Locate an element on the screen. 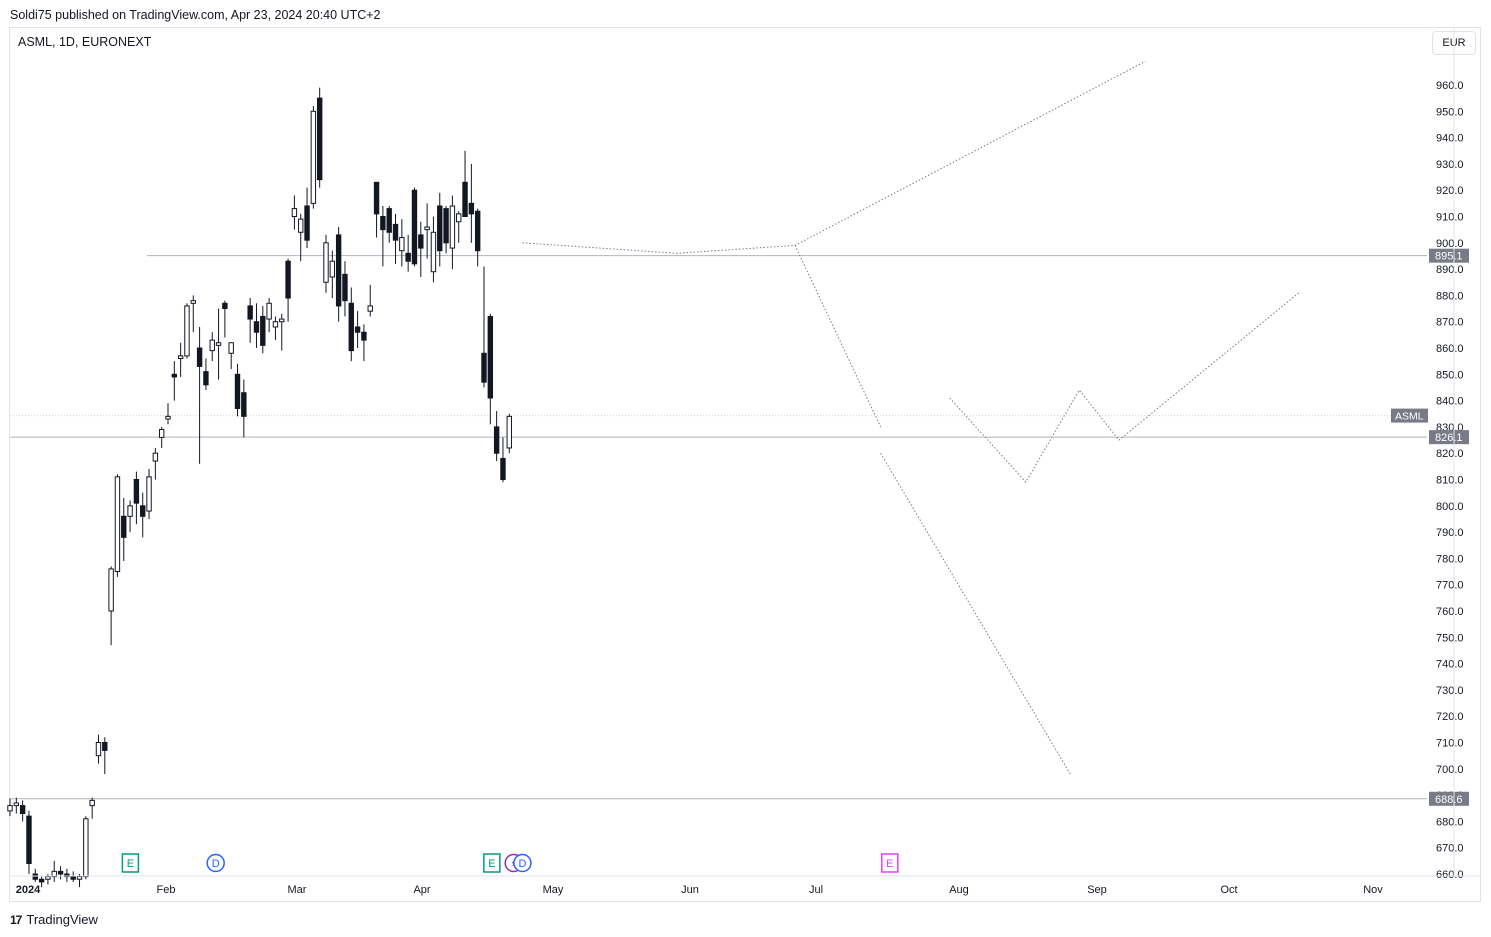 This screenshot has width=1491, height=937. price-tick-label: 860.0 is located at coordinates (1450, 349).